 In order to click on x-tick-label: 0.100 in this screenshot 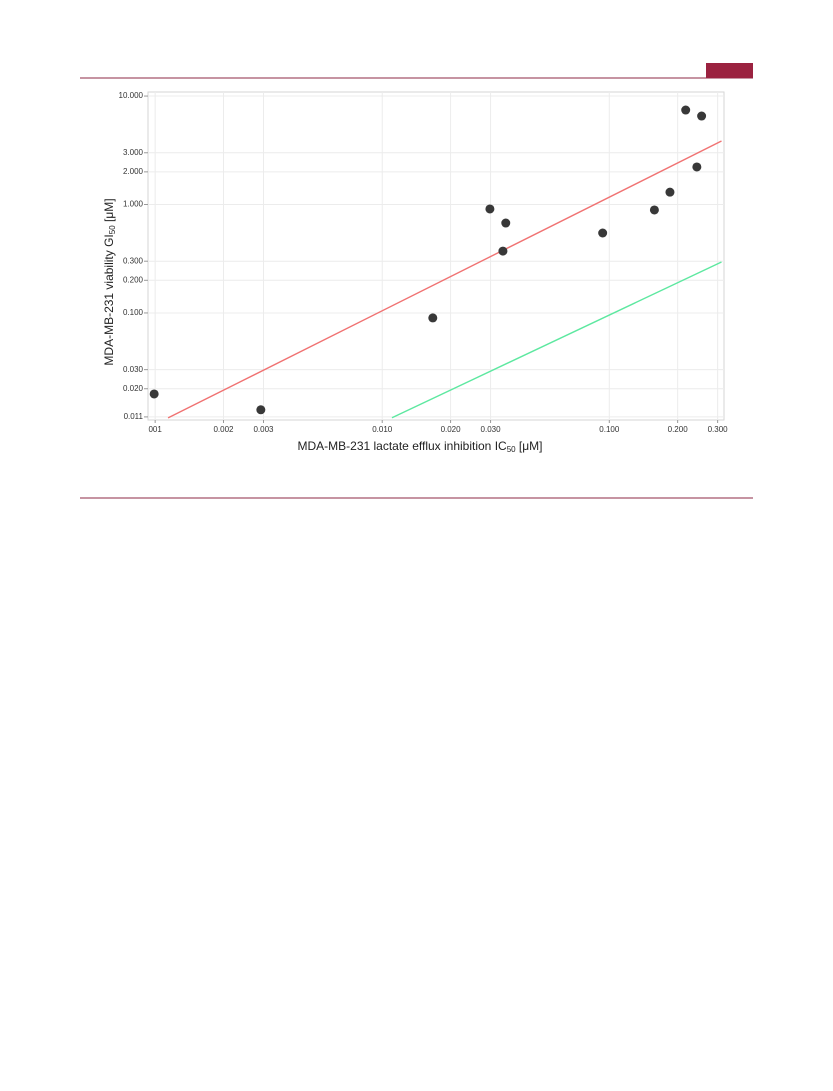, I will do `click(609, 429)`.